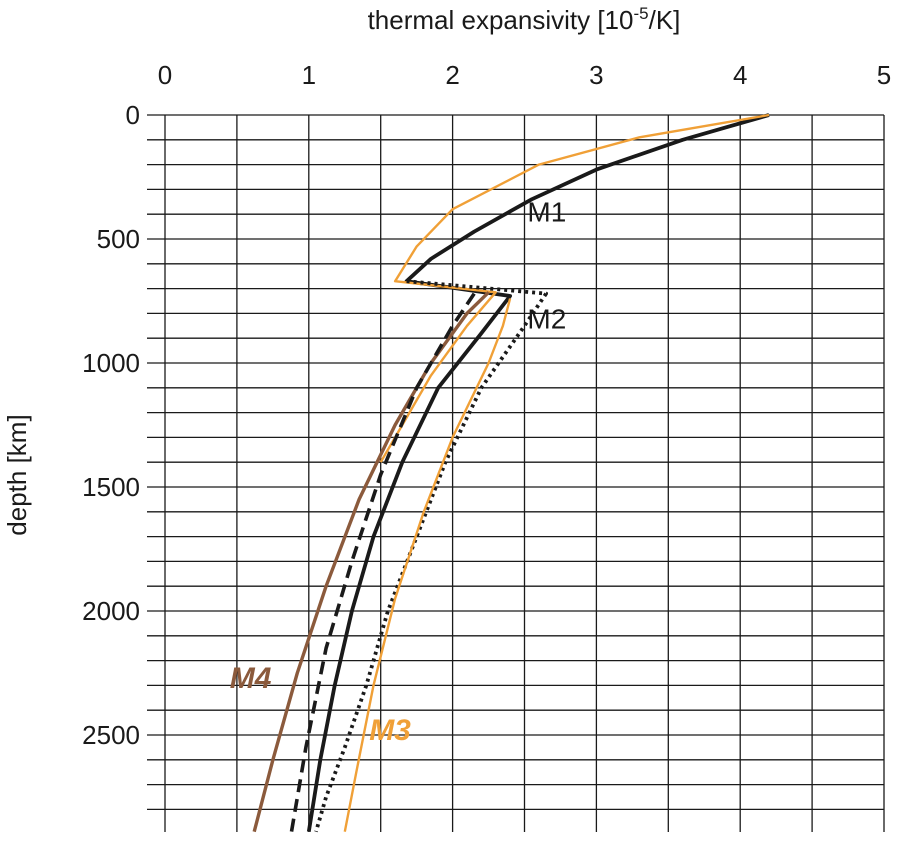 The image size is (900, 848). I want to click on x-tick-label: 1, so click(309, 75).